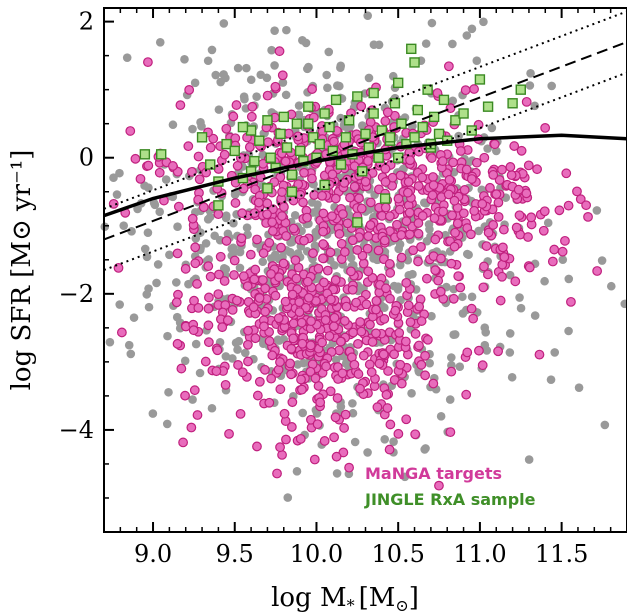 Image resolution: width=627 pixels, height=616 pixels. What do you see at coordinates (401, 605) in the screenshot?
I see `x-axis-label-unit-sub: ⊙` at bounding box center [401, 605].